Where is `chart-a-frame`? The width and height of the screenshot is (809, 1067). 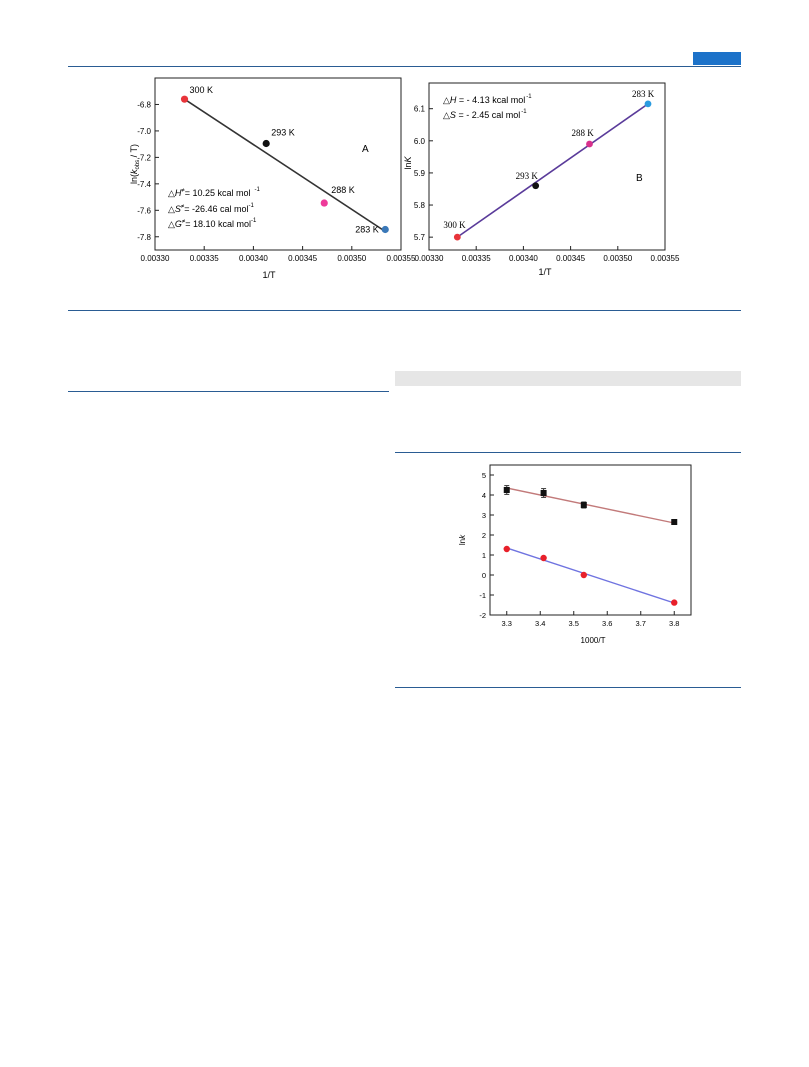
chart-a-frame is located at coordinates (278, 164).